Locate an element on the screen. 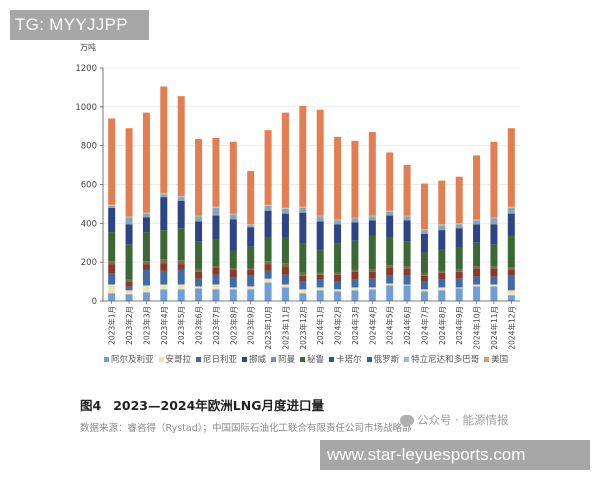  y-tick-label: 200 is located at coordinates (89, 263).